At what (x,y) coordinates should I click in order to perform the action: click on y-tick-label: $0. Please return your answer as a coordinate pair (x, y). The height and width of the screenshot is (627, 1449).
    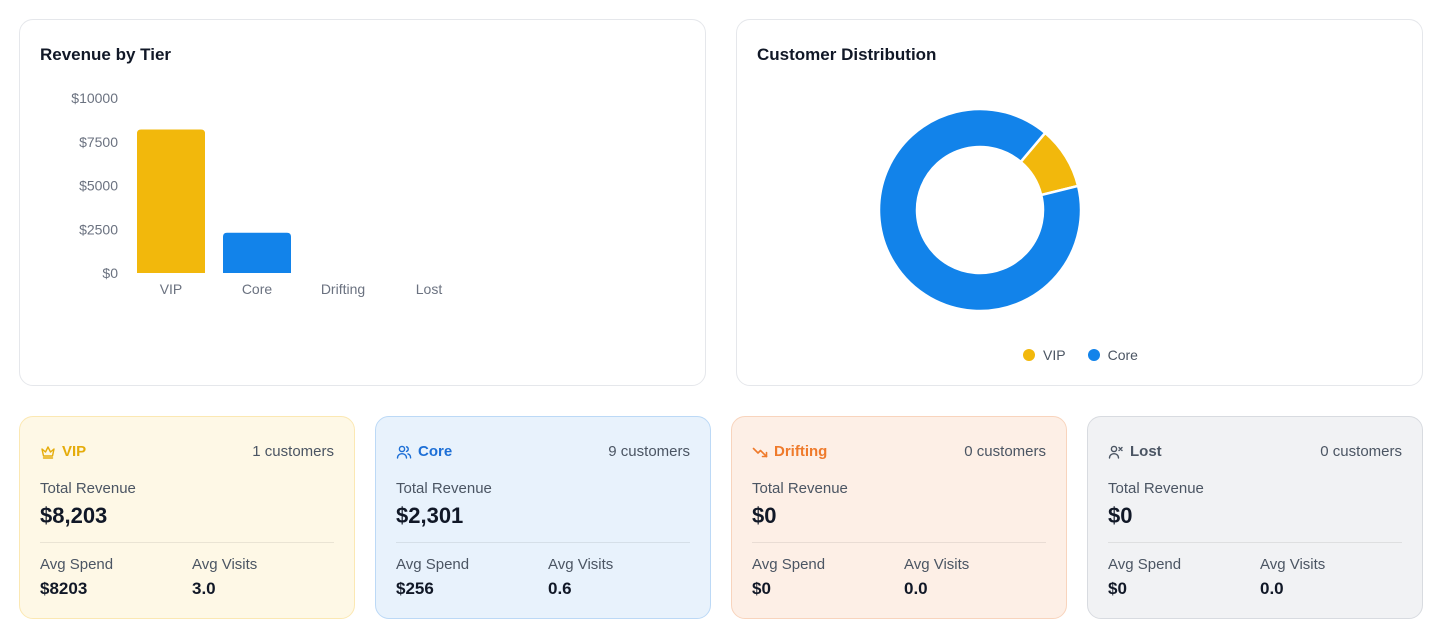
    Looking at the image, I should click on (110, 273).